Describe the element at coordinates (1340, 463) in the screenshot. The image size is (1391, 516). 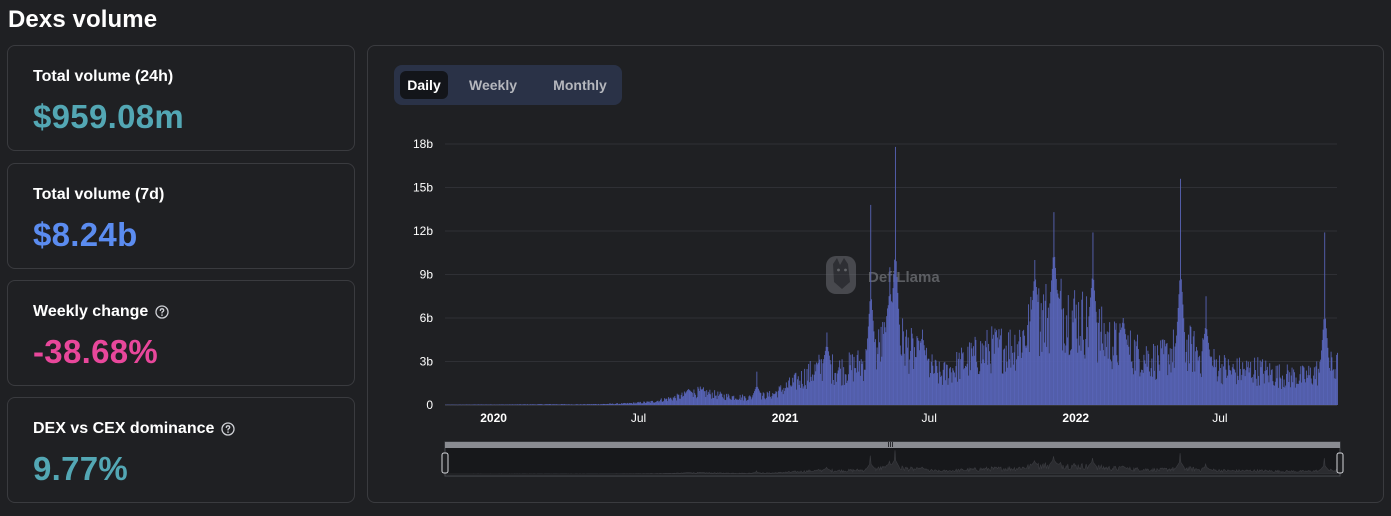
I see `slider-right-handle` at that location.